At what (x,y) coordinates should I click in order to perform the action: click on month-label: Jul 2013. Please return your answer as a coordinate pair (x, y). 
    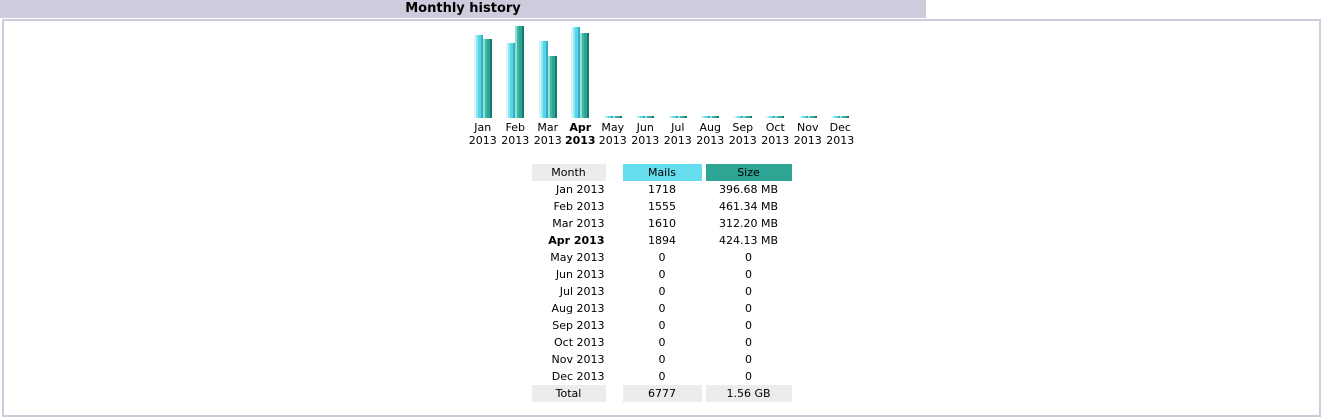
    Looking at the image, I should click on (677, 134).